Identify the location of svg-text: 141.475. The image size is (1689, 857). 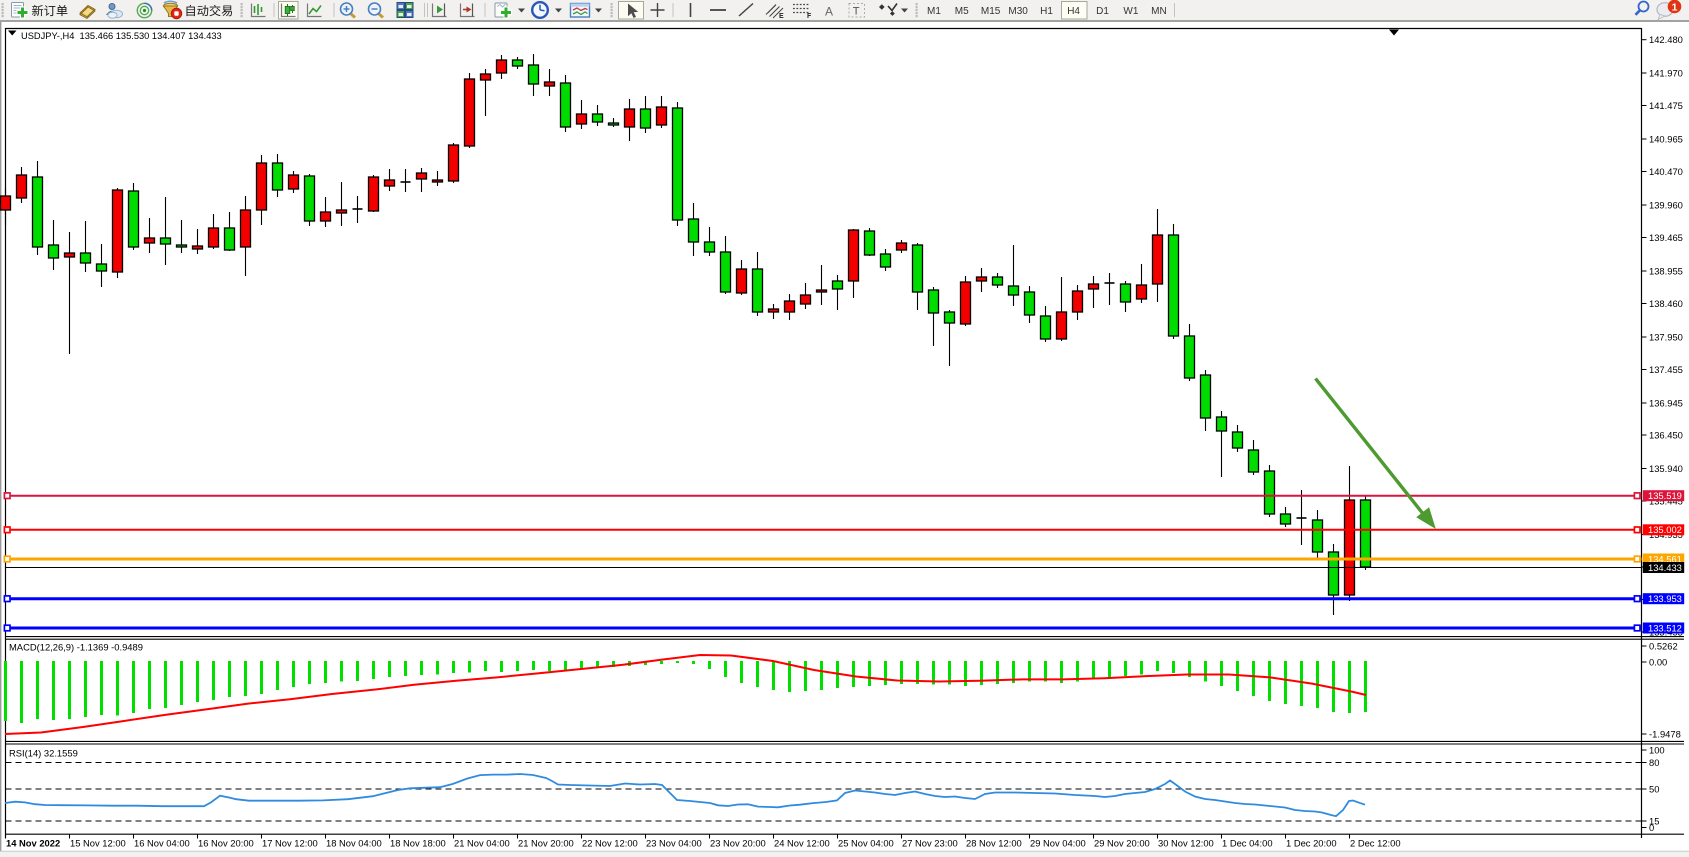
(1666, 105).